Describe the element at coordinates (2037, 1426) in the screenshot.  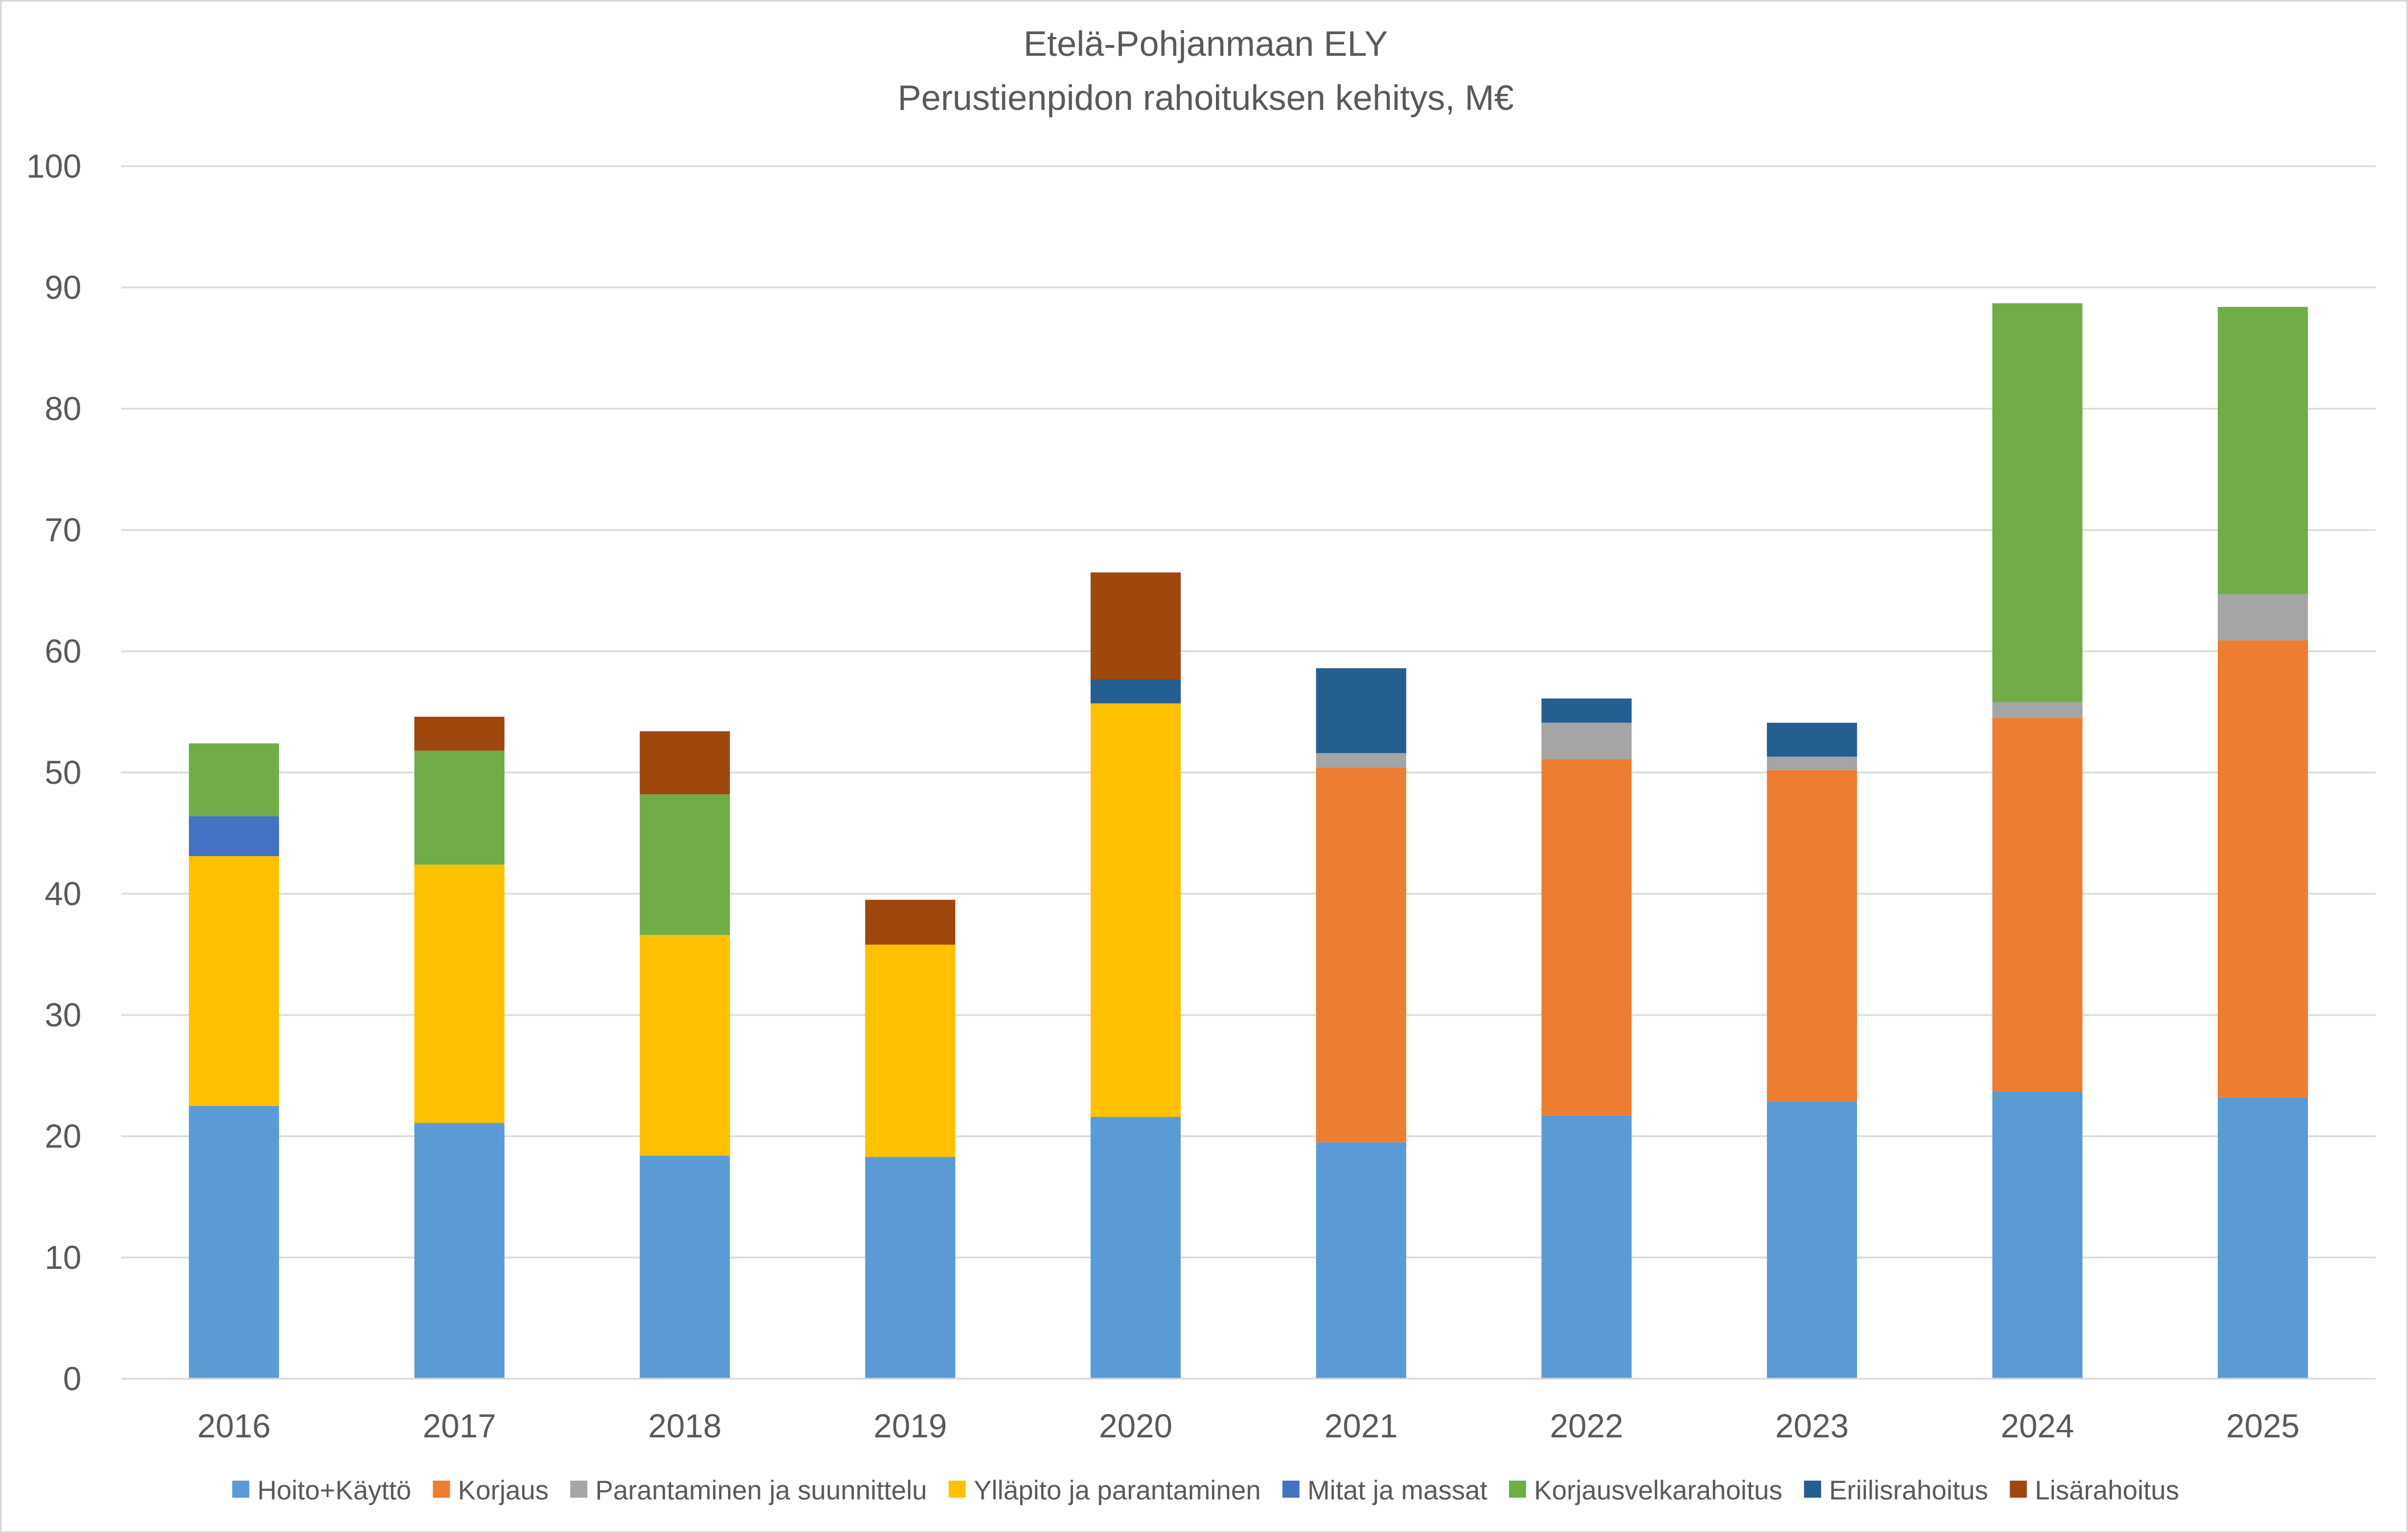
I see `x-tick-label: 2024` at that location.